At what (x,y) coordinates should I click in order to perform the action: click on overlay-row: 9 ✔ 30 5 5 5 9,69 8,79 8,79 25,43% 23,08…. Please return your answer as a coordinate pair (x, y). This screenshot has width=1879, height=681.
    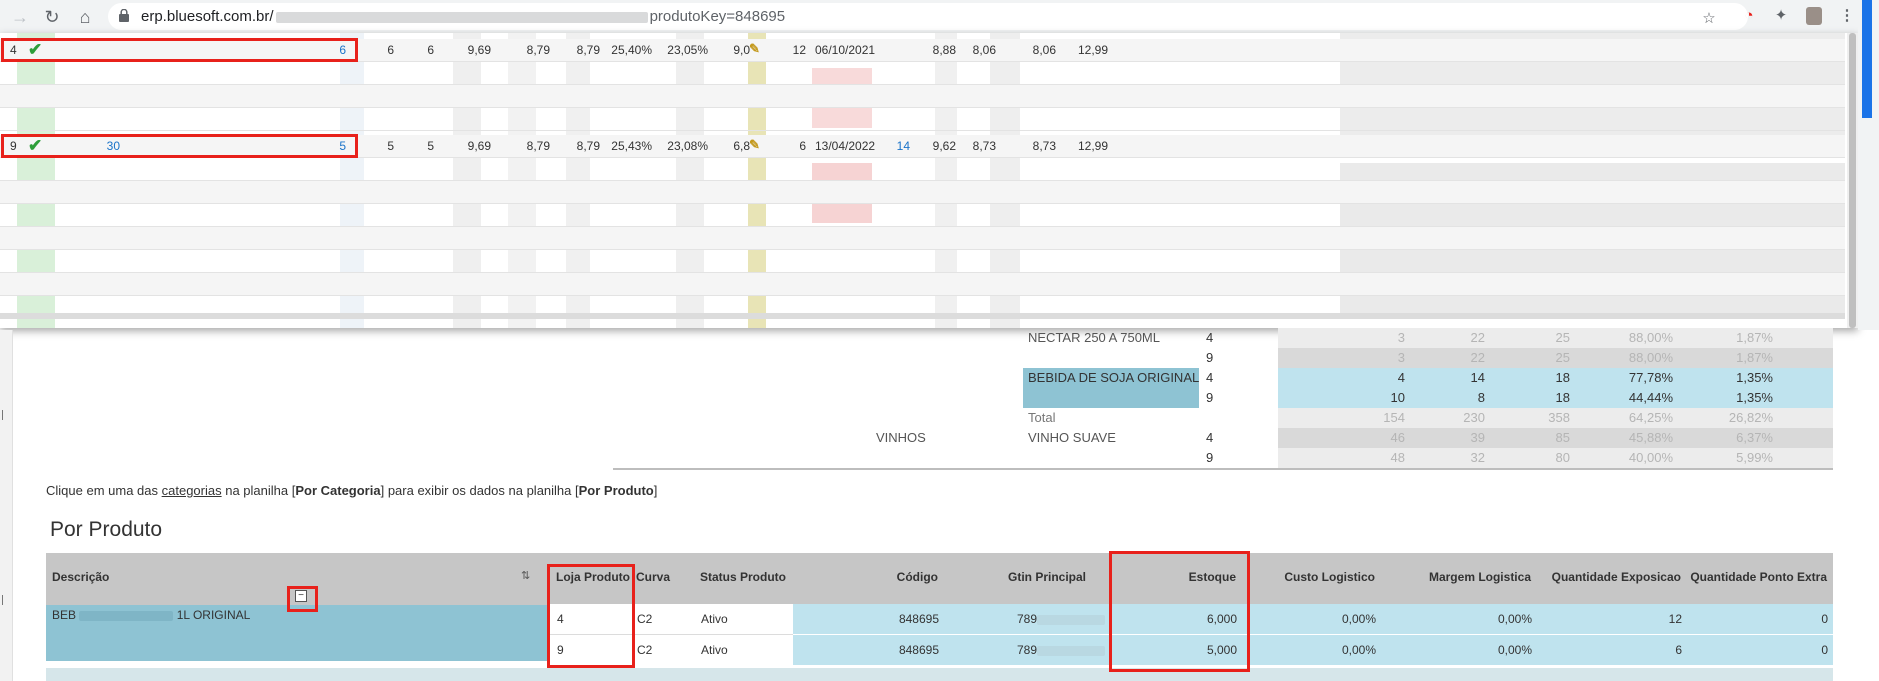
    Looking at the image, I should click on (922, 146).